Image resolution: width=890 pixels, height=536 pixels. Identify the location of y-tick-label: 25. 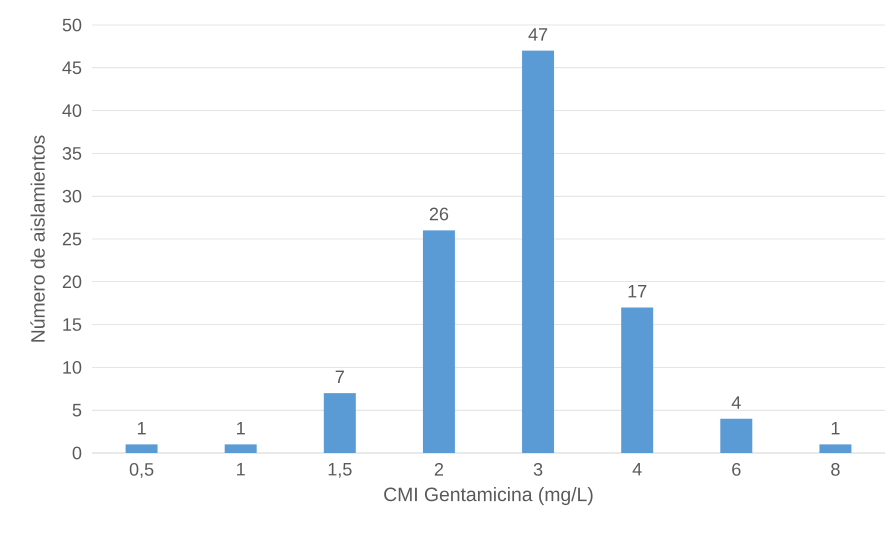
(72, 239).